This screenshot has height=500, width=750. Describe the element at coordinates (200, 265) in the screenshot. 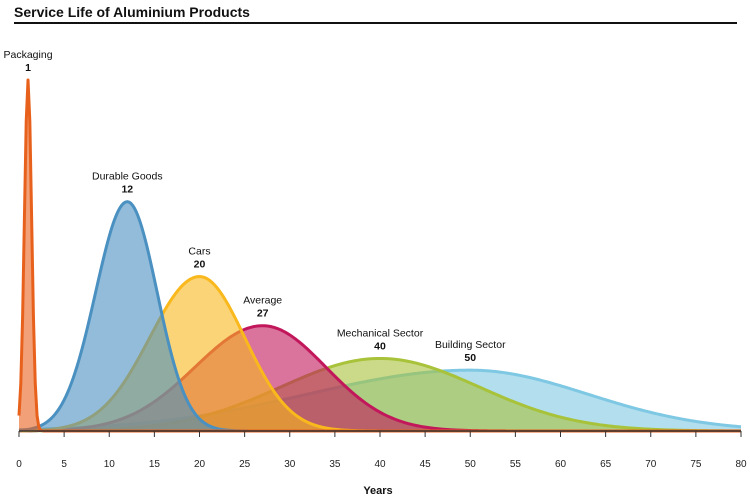

I see `cars-peak-value: 20` at that location.